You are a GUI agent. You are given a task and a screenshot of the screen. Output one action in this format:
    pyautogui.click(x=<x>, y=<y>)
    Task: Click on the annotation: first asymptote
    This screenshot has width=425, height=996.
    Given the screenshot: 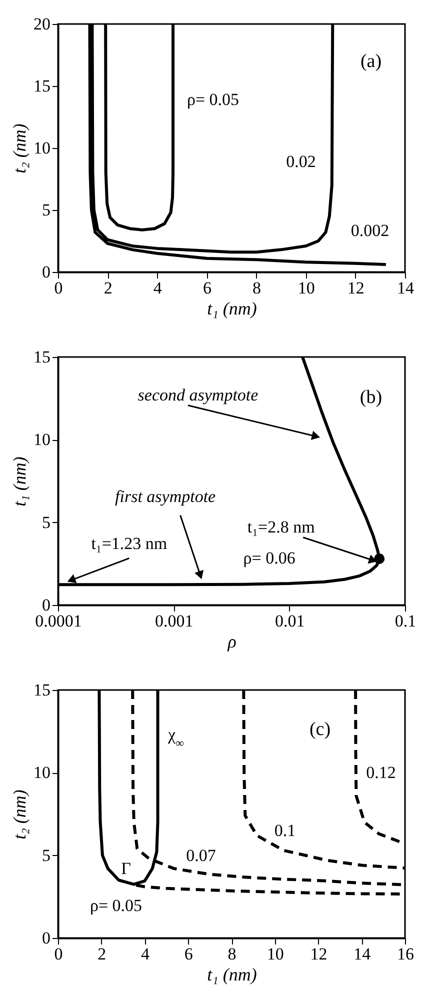 What is the action you would take?
    pyautogui.click(x=165, y=496)
    